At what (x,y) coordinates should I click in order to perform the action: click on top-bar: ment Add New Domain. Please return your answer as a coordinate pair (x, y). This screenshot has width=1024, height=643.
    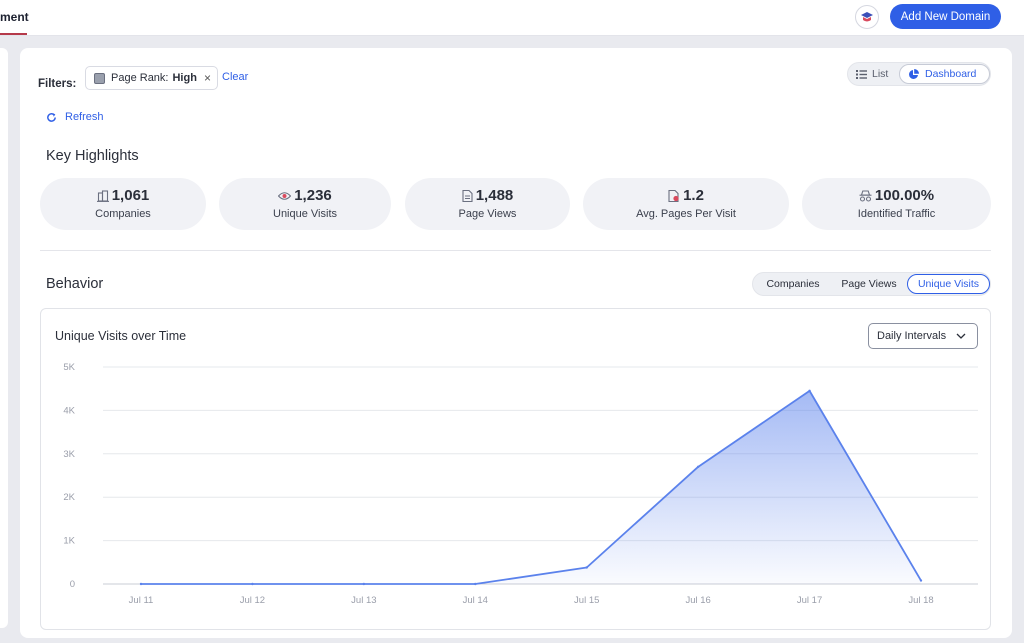
    Looking at the image, I should click on (512, 18).